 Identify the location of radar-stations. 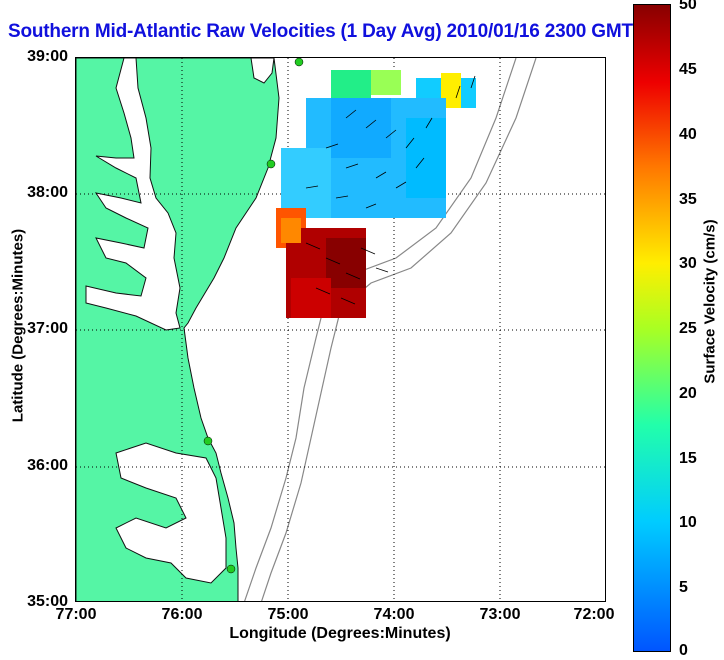
(253, 316).